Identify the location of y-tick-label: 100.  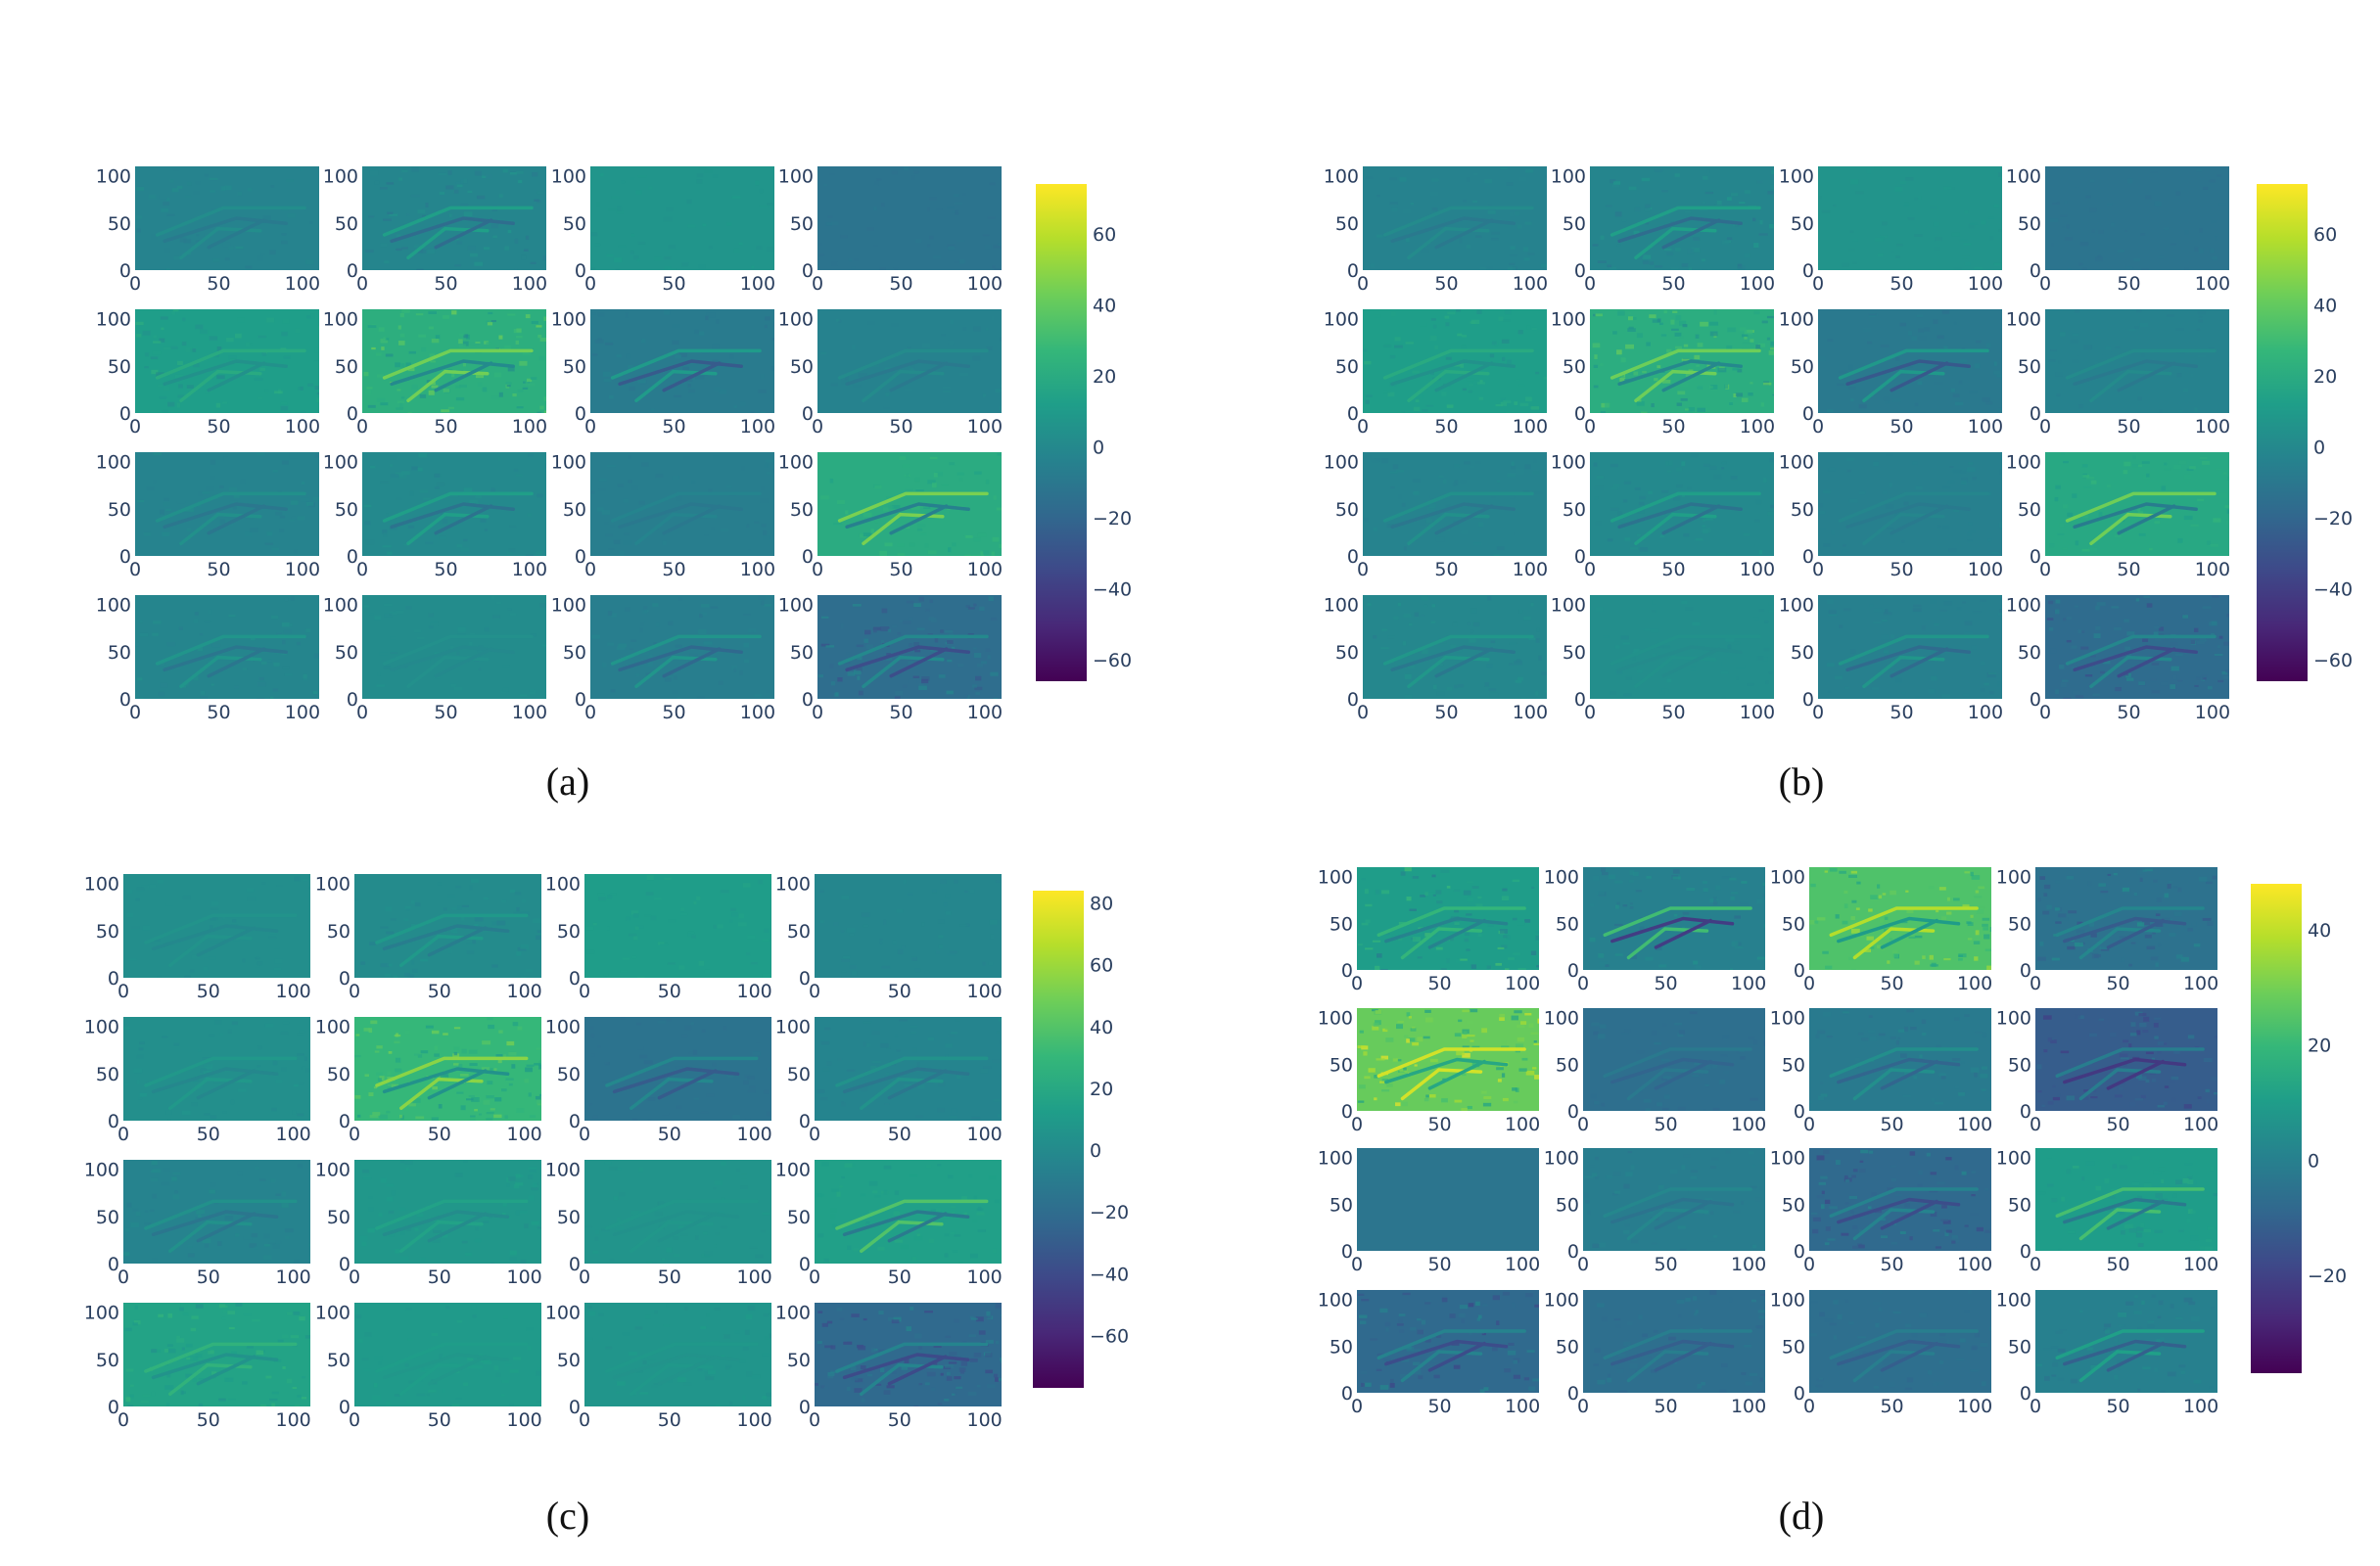
(340, 320).